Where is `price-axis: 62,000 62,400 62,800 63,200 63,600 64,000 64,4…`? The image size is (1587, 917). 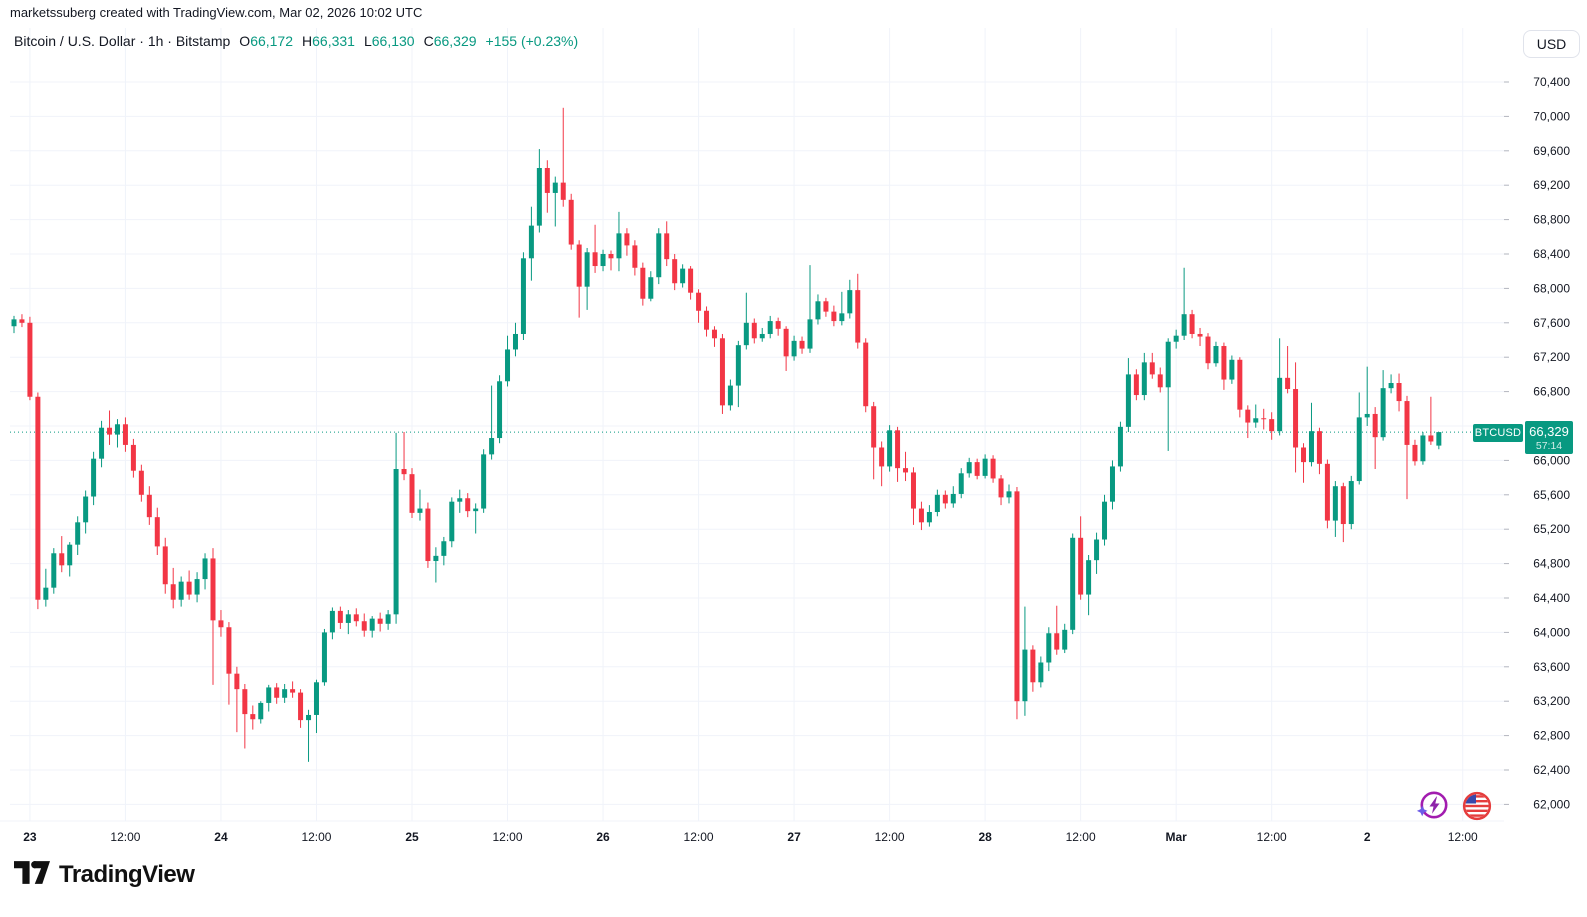 price-axis: 62,000 62,400 62,800 63,200 63,600 64,000 64,4… is located at coordinates (1537, 443).